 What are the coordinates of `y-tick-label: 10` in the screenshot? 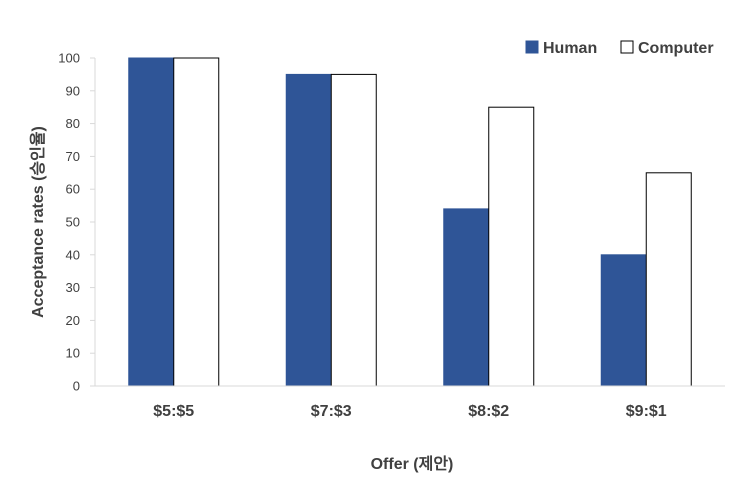 It's located at (73, 353).